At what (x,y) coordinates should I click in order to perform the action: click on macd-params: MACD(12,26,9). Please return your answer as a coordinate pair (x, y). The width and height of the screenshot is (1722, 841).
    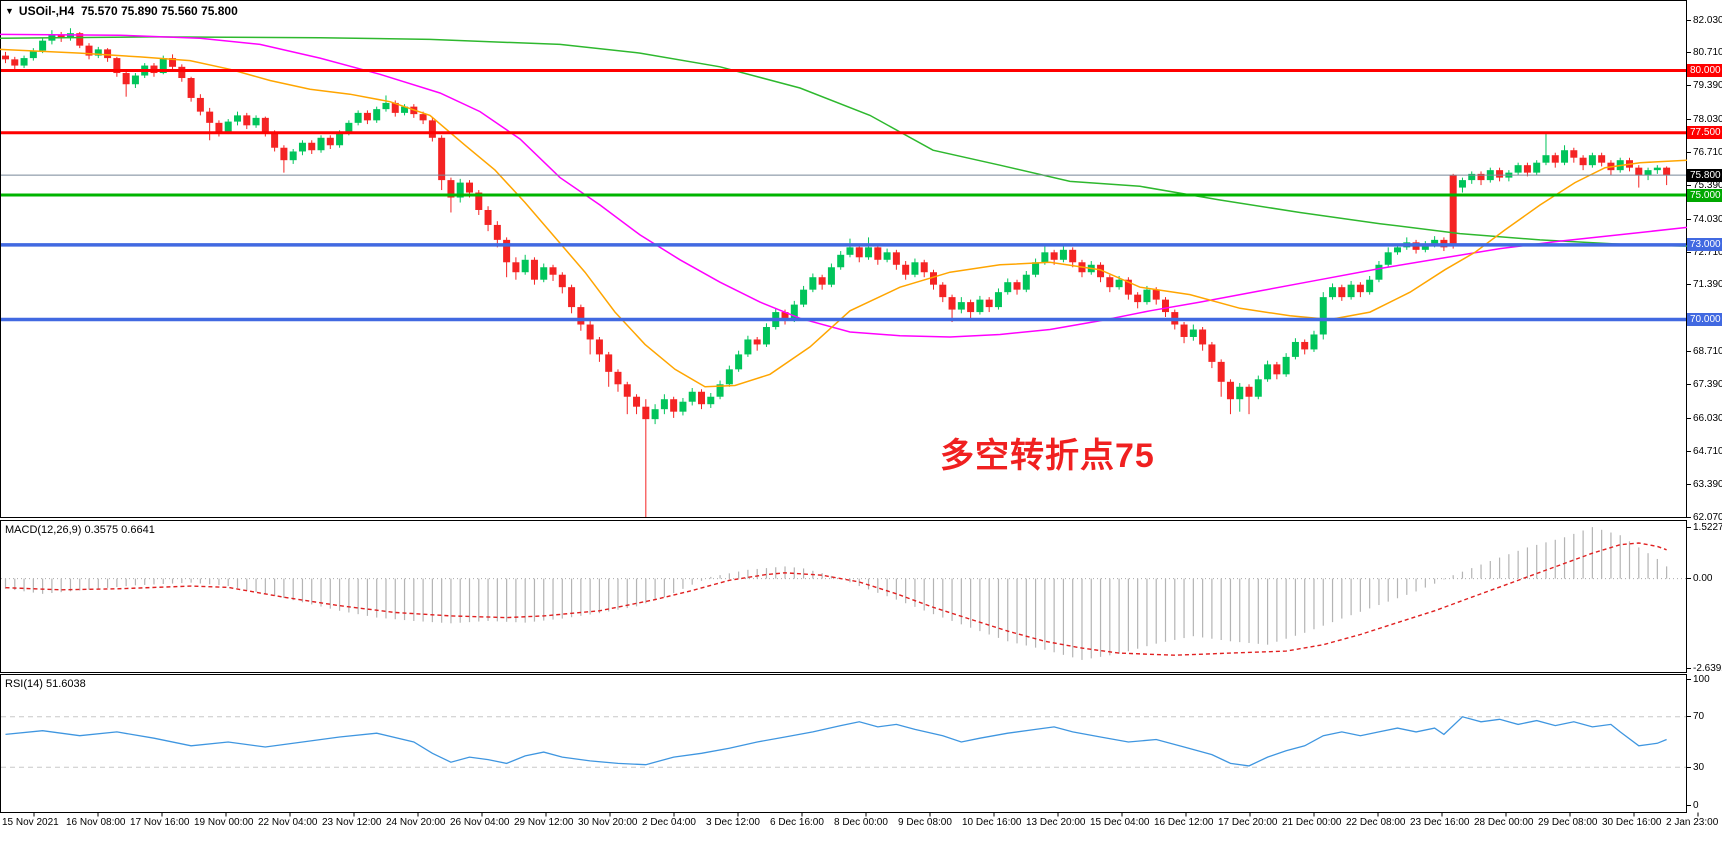
    Looking at the image, I should click on (43, 530).